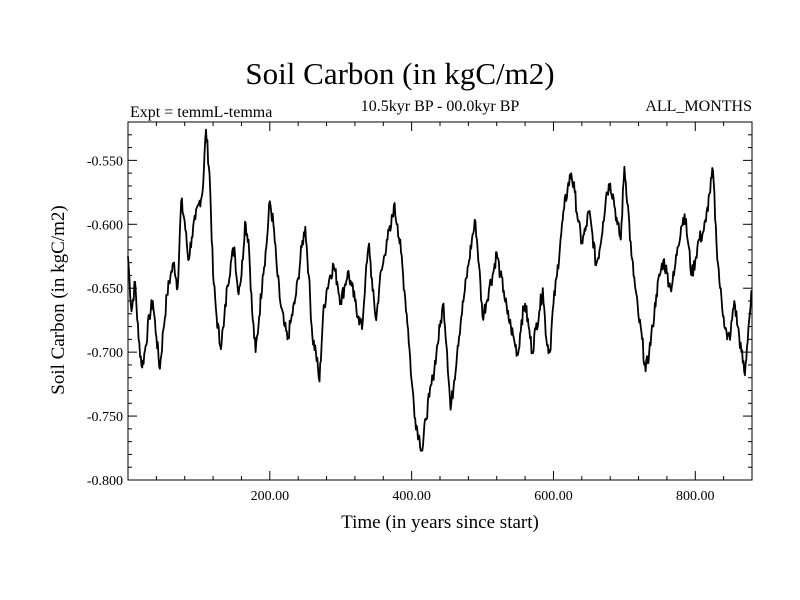 The height and width of the screenshot is (600, 800). I want to click on y-tick-label: -0.700, so click(105, 353).